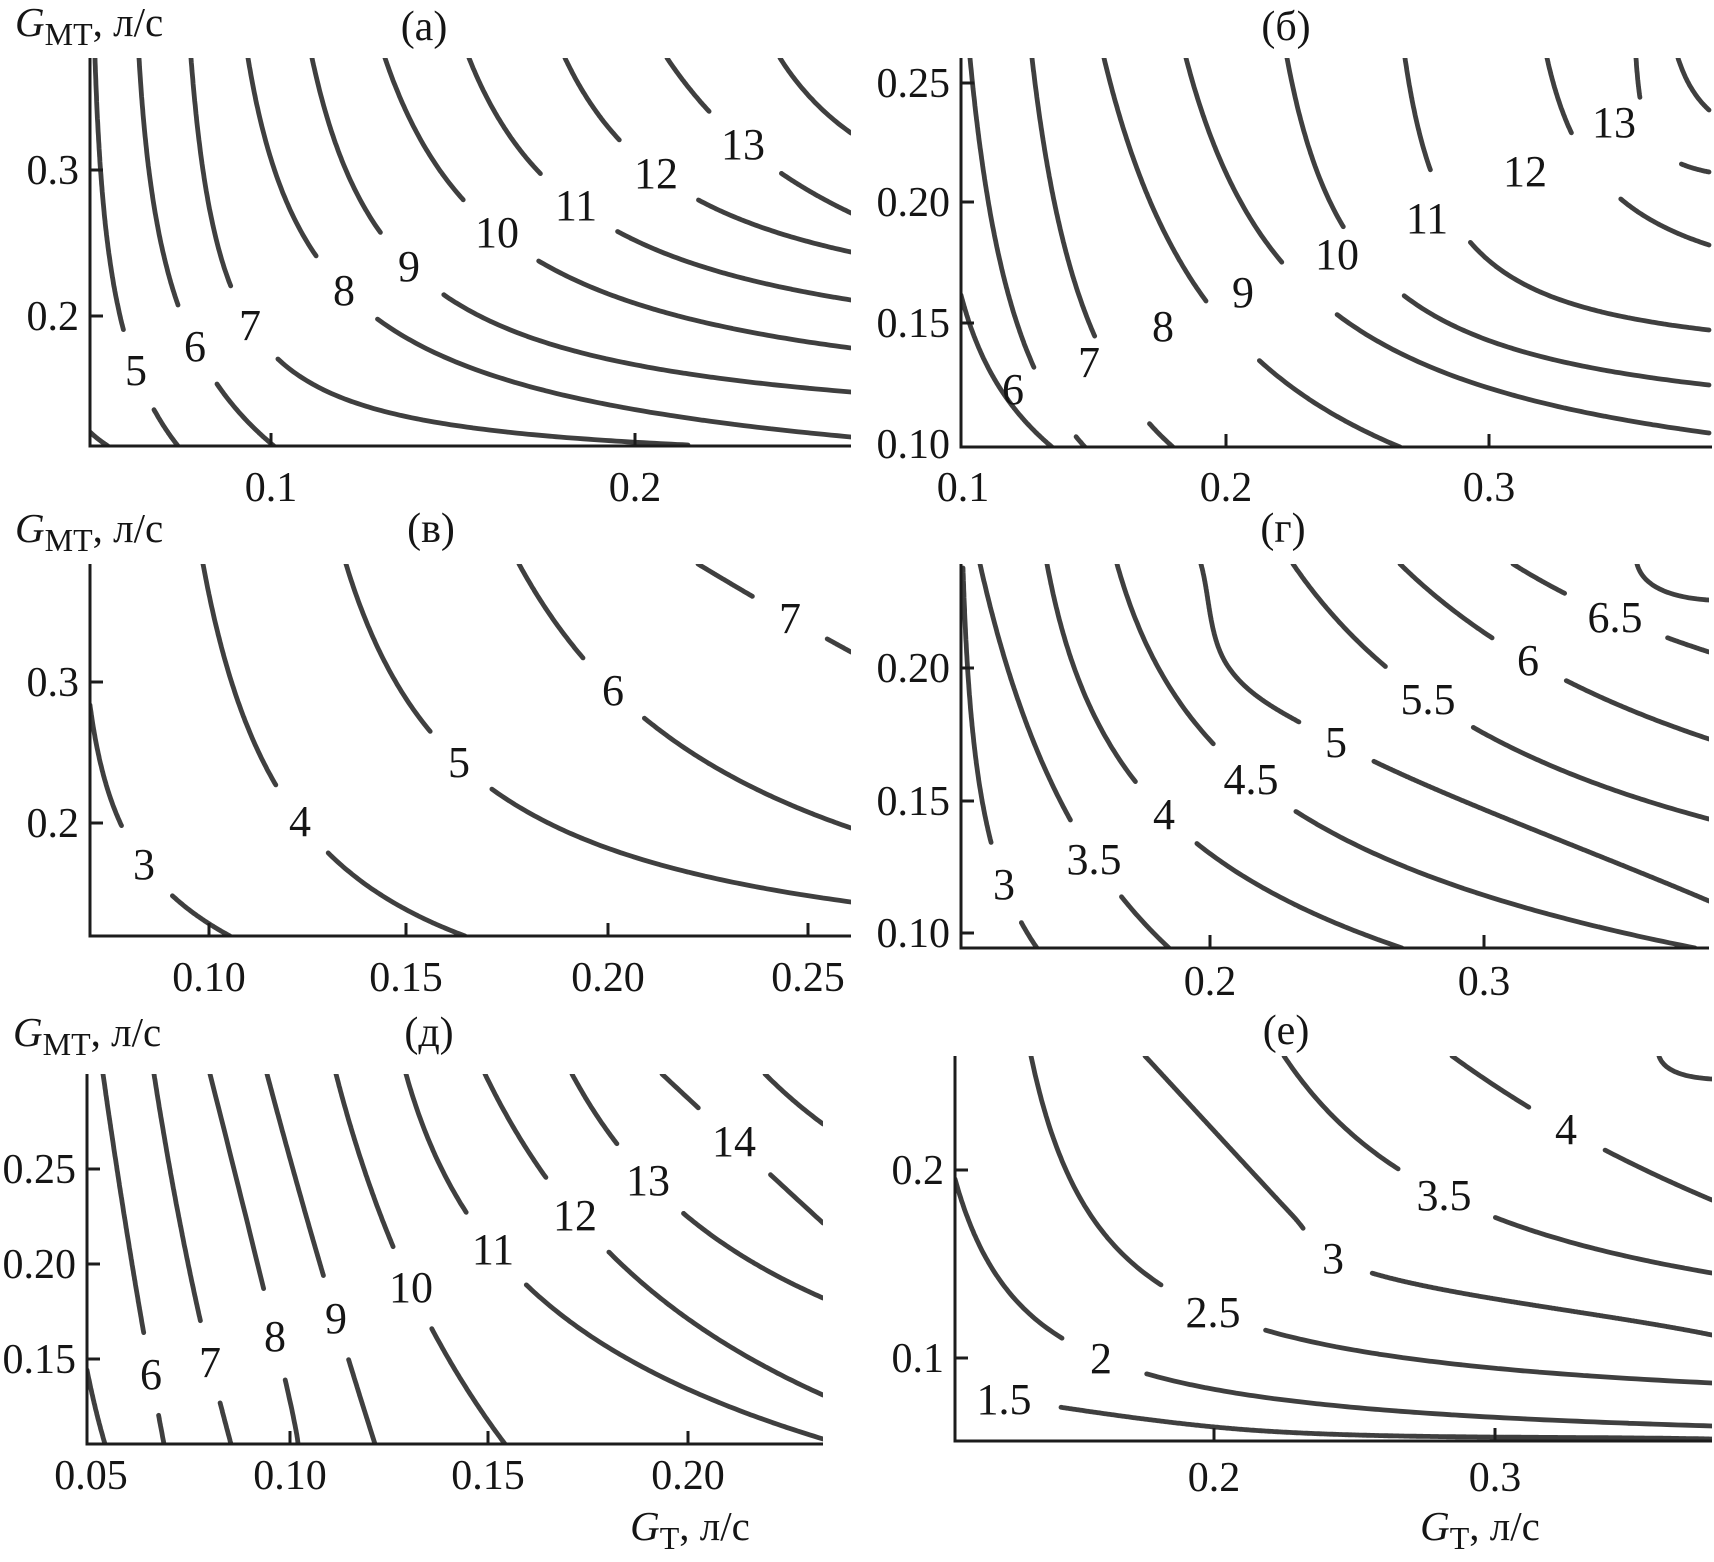  What do you see at coordinates (424, 27) in the screenshot?
I see `svg-text: (а)` at bounding box center [424, 27].